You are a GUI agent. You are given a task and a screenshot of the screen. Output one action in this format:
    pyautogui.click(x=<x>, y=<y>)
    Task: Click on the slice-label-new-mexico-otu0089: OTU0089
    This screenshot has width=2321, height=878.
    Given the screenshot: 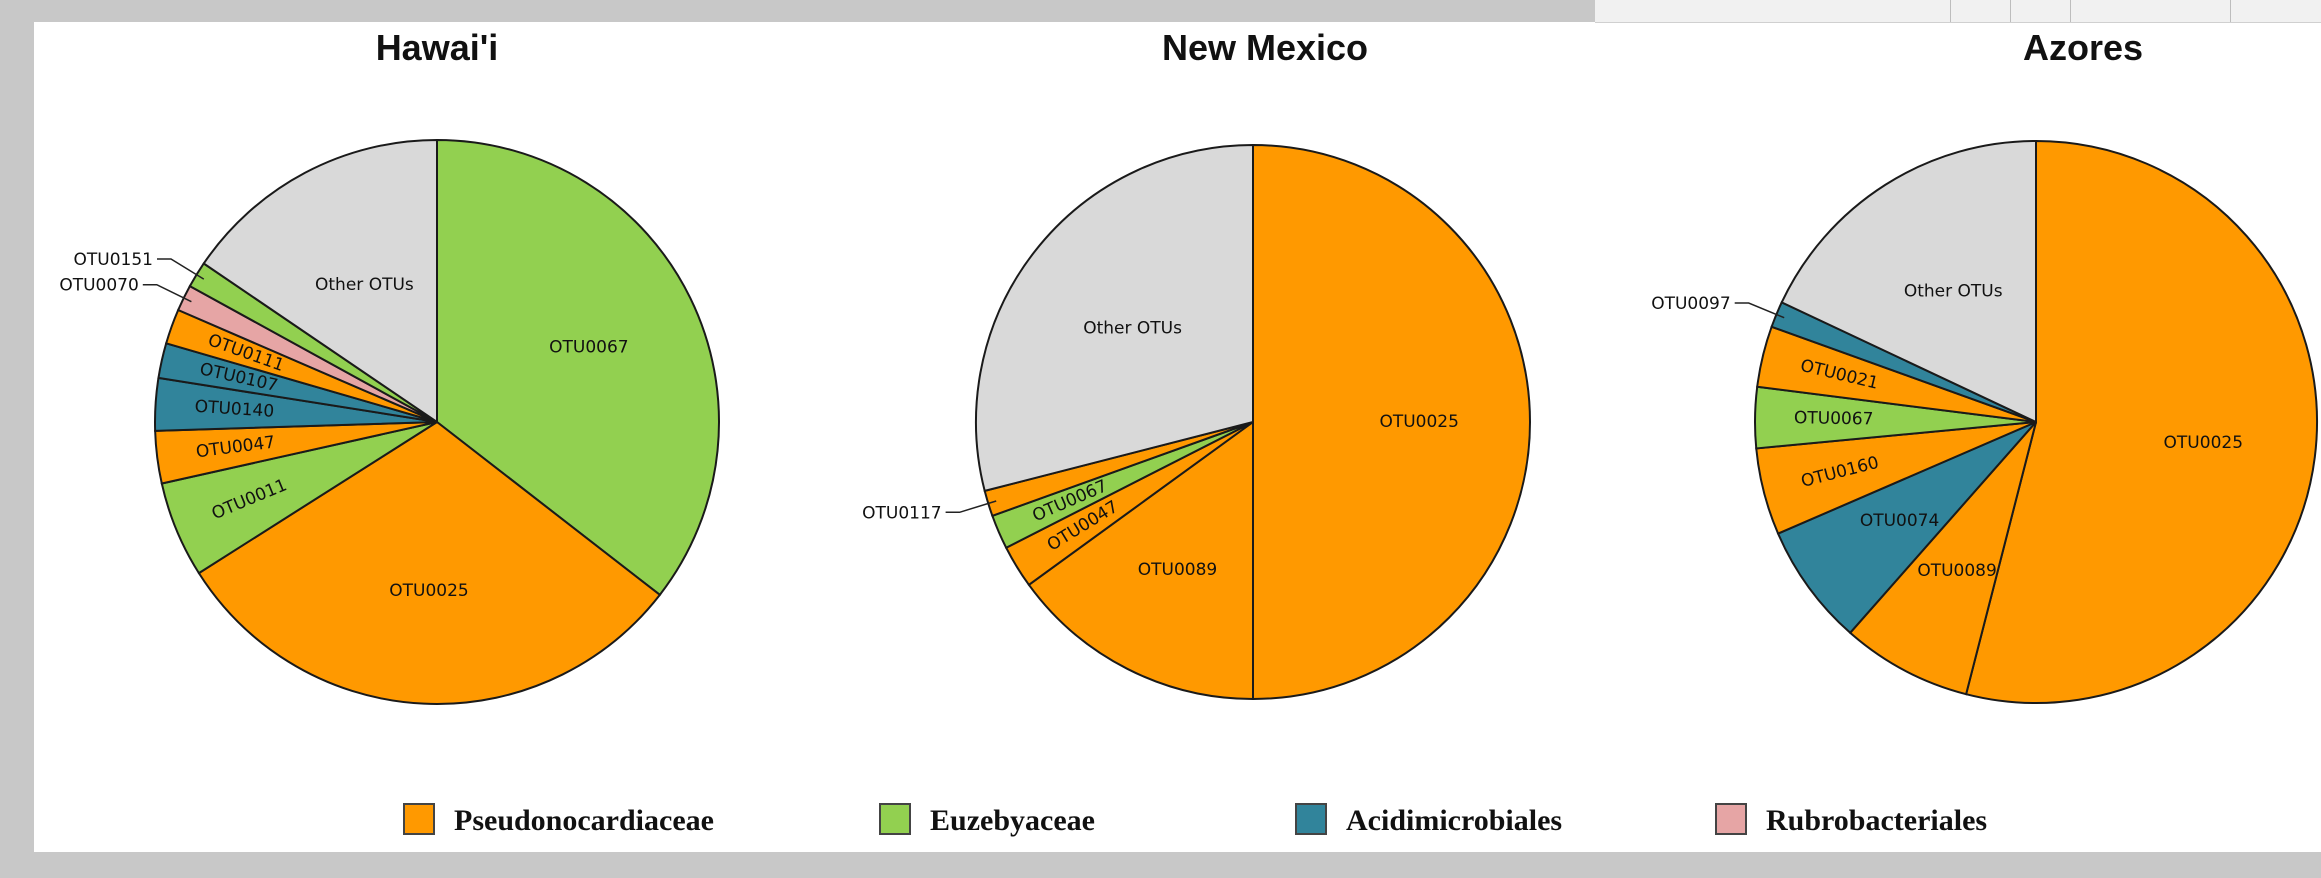 What is the action you would take?
    pyautogui.click(x=1177, y=570)
    